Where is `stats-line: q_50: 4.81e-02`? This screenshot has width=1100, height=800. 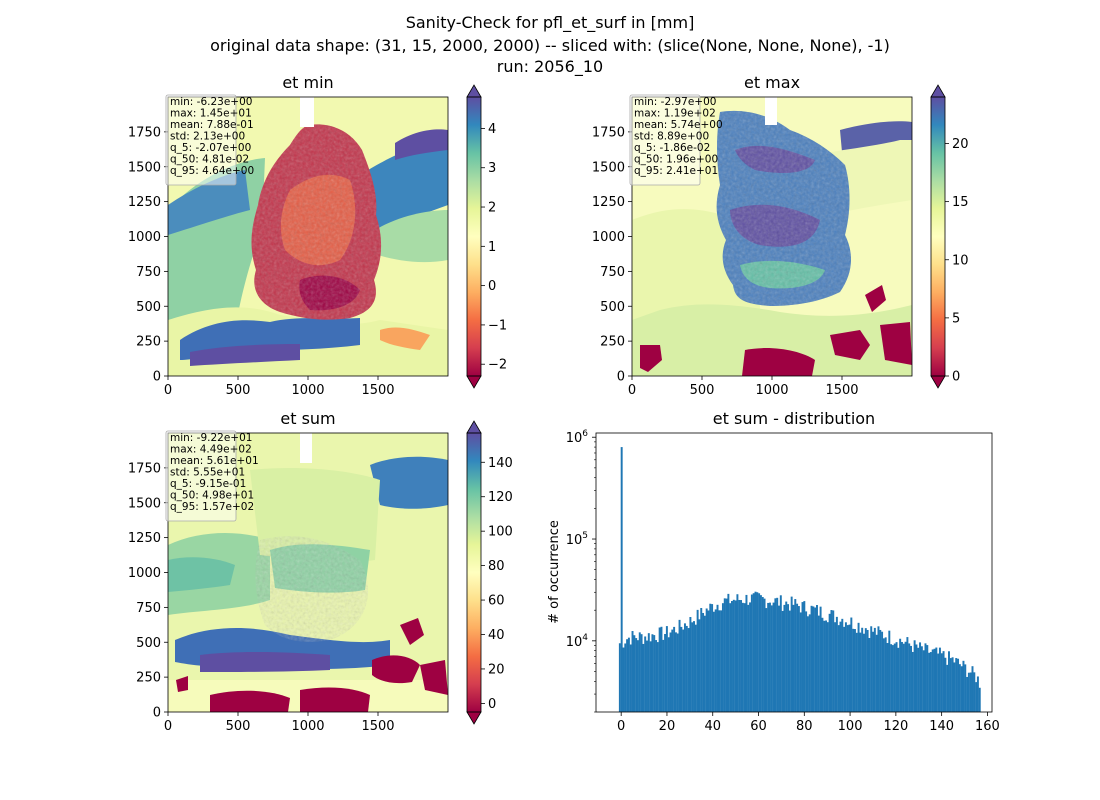
stats-line: q_50: 4.81e-02 is located at coordinates (209, 160).